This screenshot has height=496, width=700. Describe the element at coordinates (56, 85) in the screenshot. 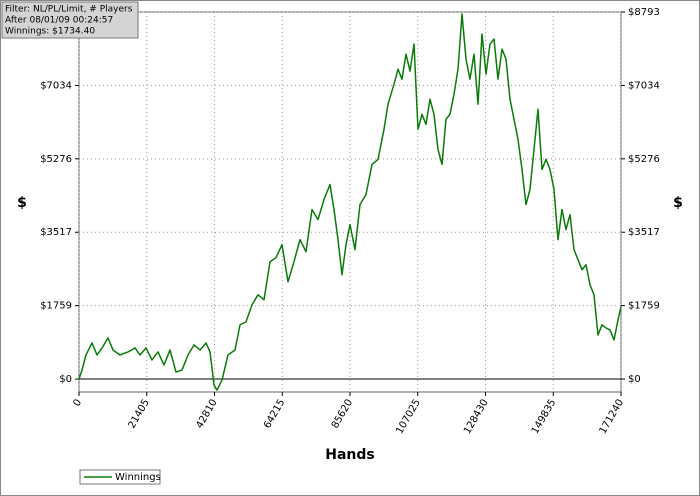

I see `y-tick-label: $7034` at that location.